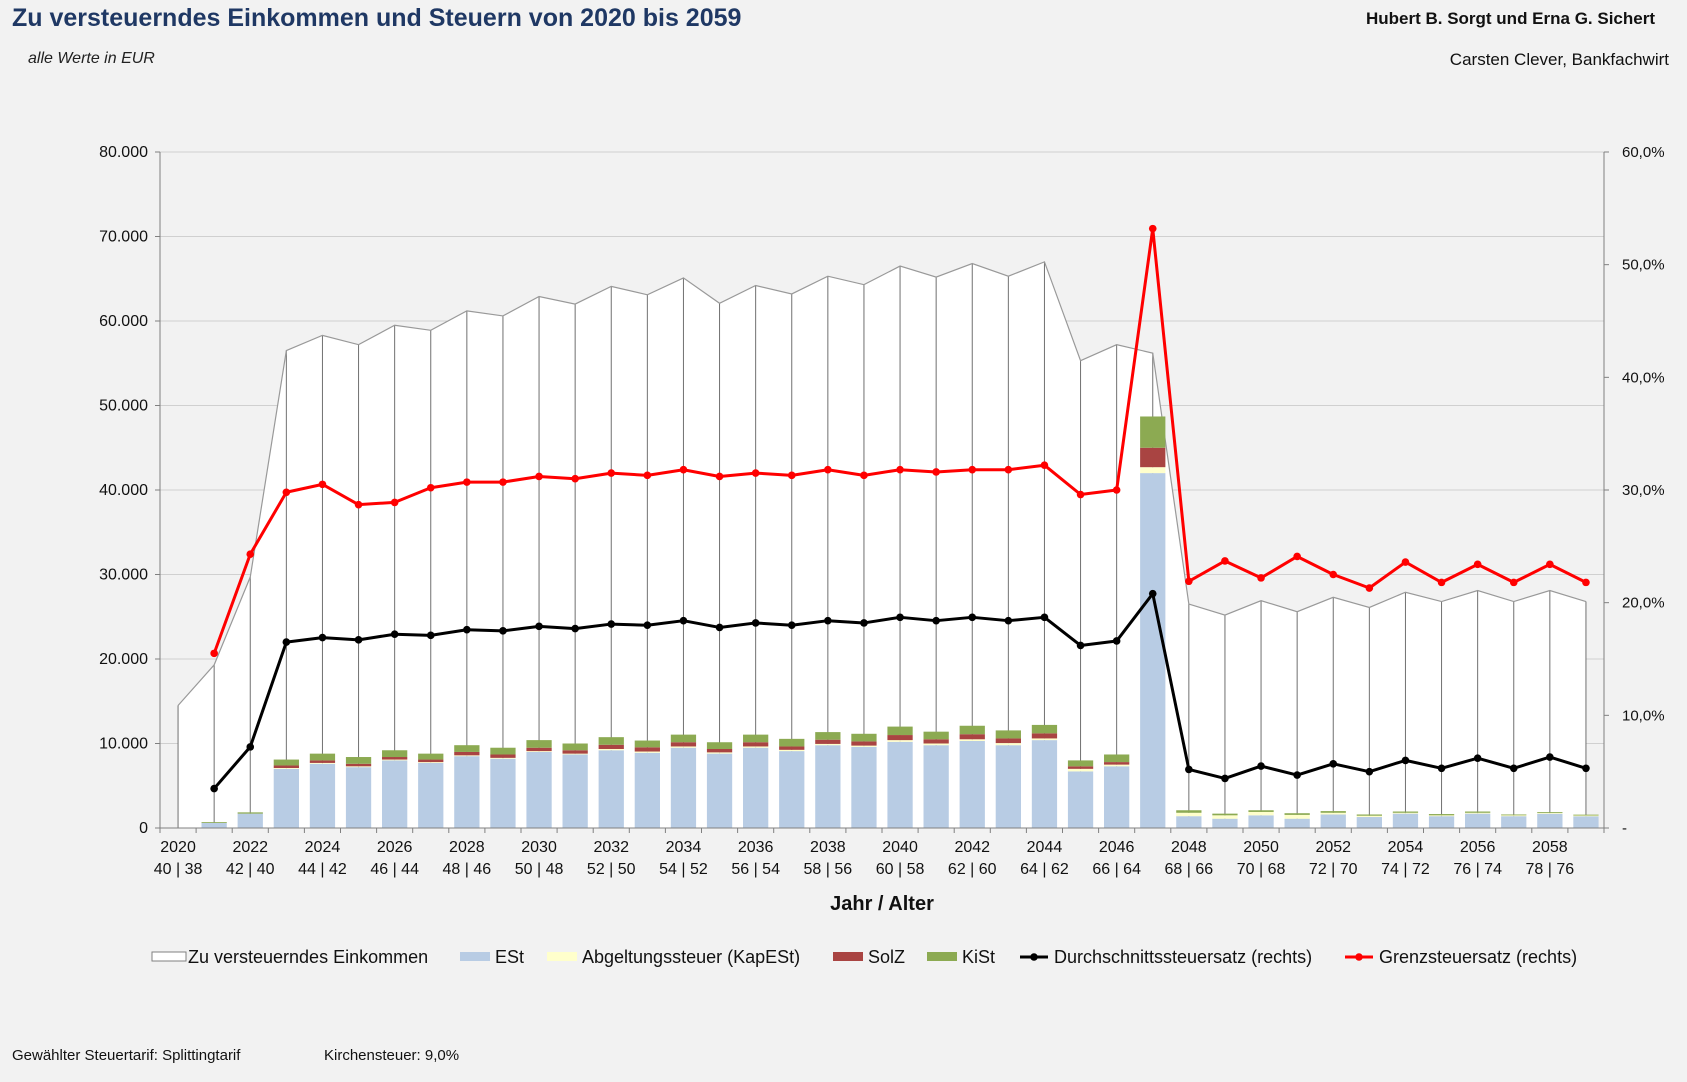 This screenshot has height=1082, width=1687. What do you see at coordinates (178, 847) in the screenshot?
I see `x-tick-label-year: 2020` at bounding box center [178, 847].